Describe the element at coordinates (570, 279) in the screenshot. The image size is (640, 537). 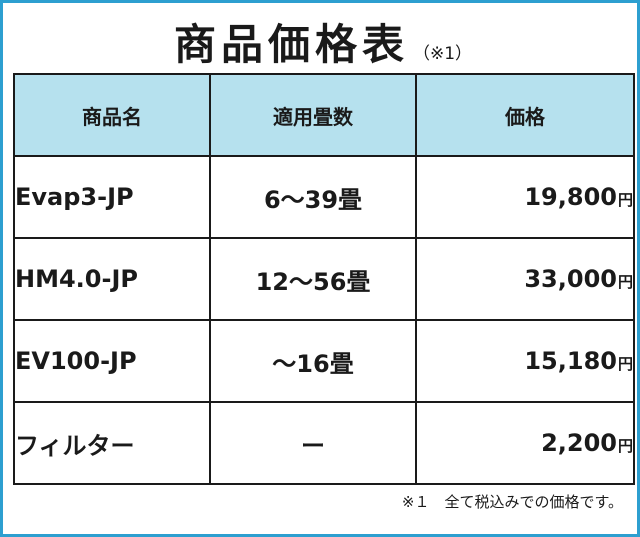
I see `price-value: 33,000` at that location.